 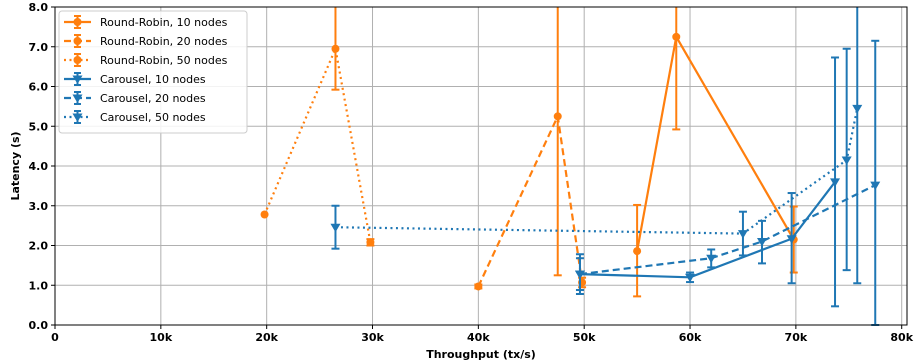 I want to click on legend-item: Round-Robin, 10 nodes, so click(x=146, y=22).